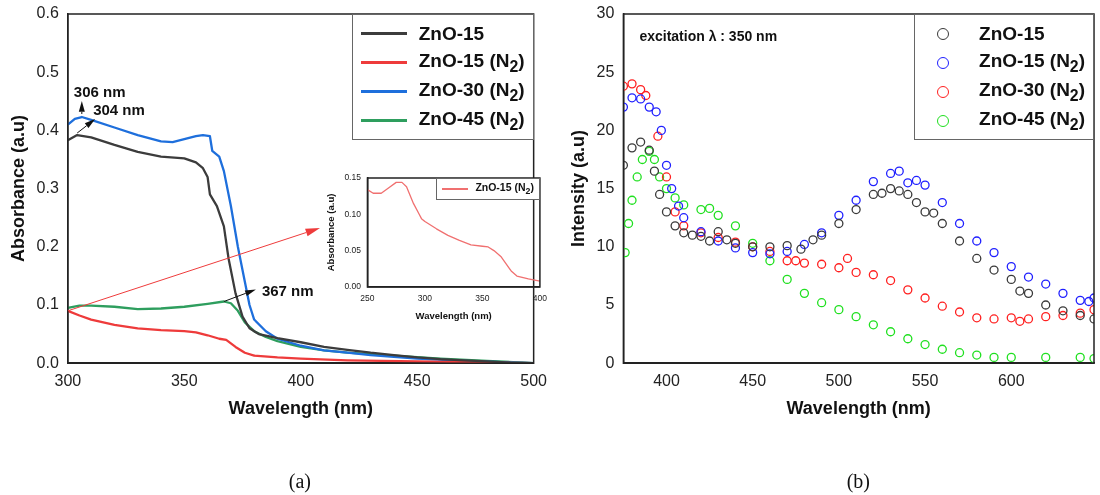  I want to click on y-tick-label: 10, so click(605, 246).